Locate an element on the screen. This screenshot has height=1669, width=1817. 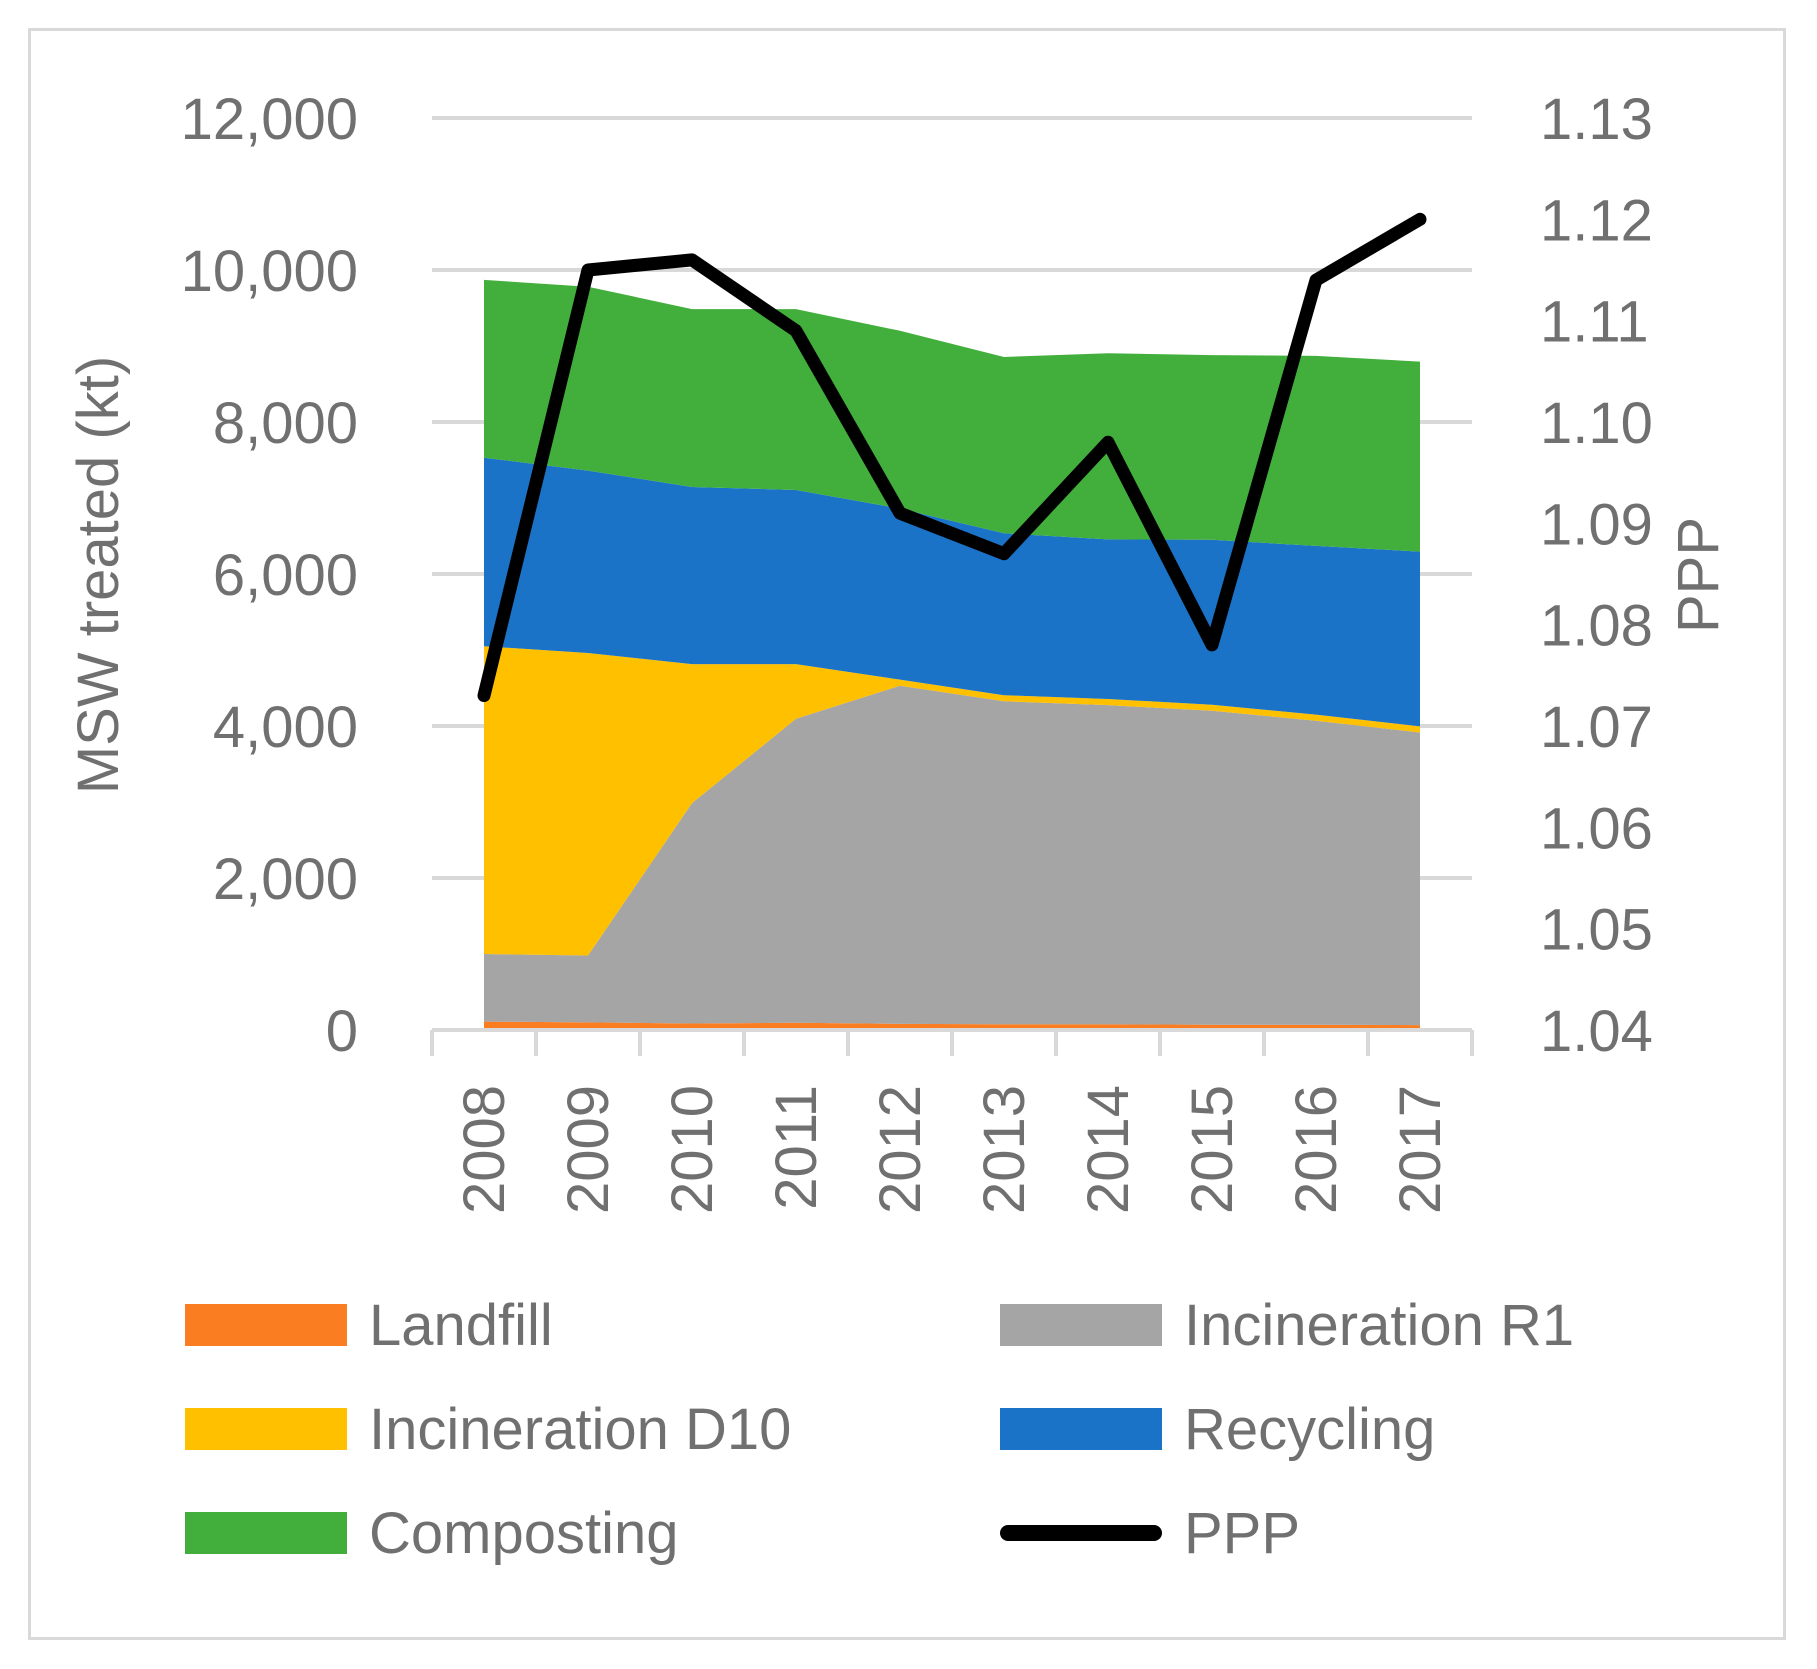
y-axis-left-label: MSW treated (kt) is located at coordinates (98, 575).